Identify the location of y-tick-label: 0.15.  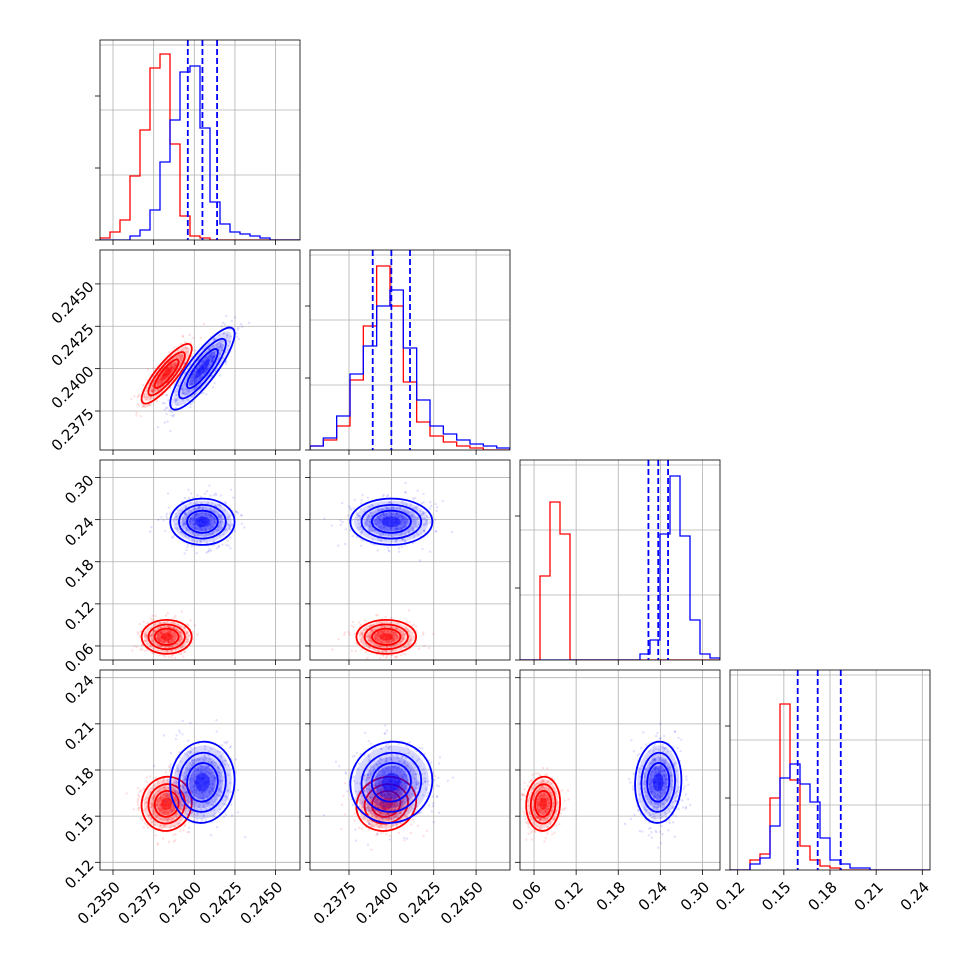
(79, 828).